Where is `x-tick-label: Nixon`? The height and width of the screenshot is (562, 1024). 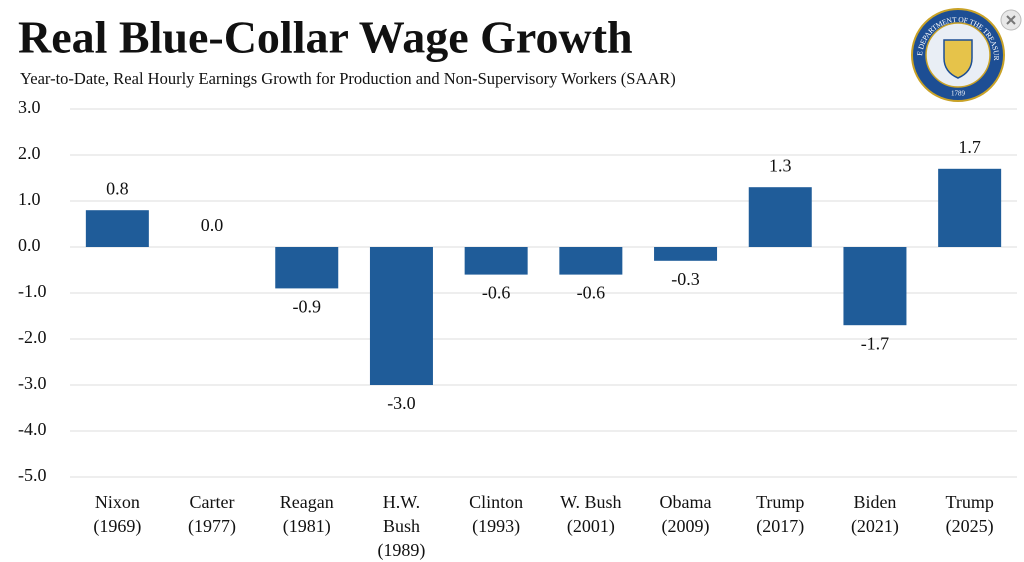
x-tick-label: Nixon is located at coordinates (117, 502).